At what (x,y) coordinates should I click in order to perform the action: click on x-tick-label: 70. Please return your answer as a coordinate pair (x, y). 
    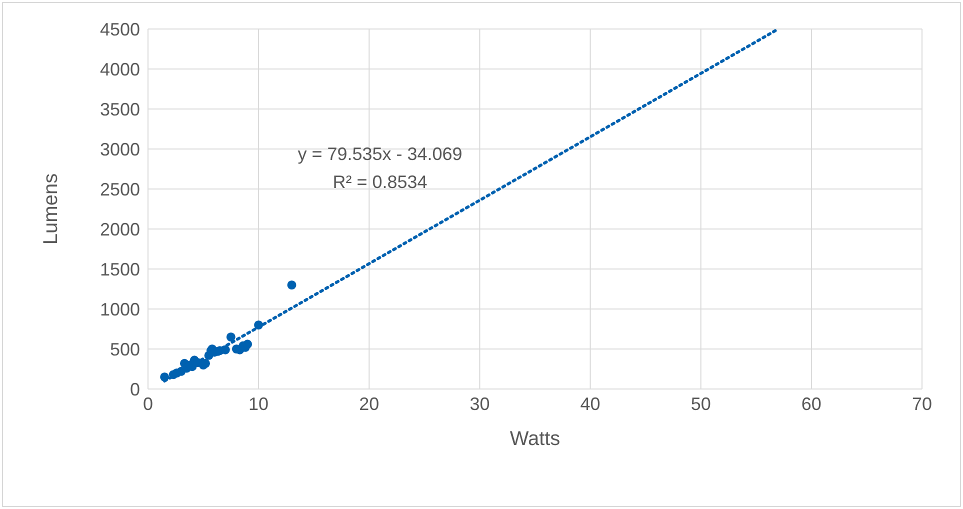
    Looking at the image, I should click on (922, 404).